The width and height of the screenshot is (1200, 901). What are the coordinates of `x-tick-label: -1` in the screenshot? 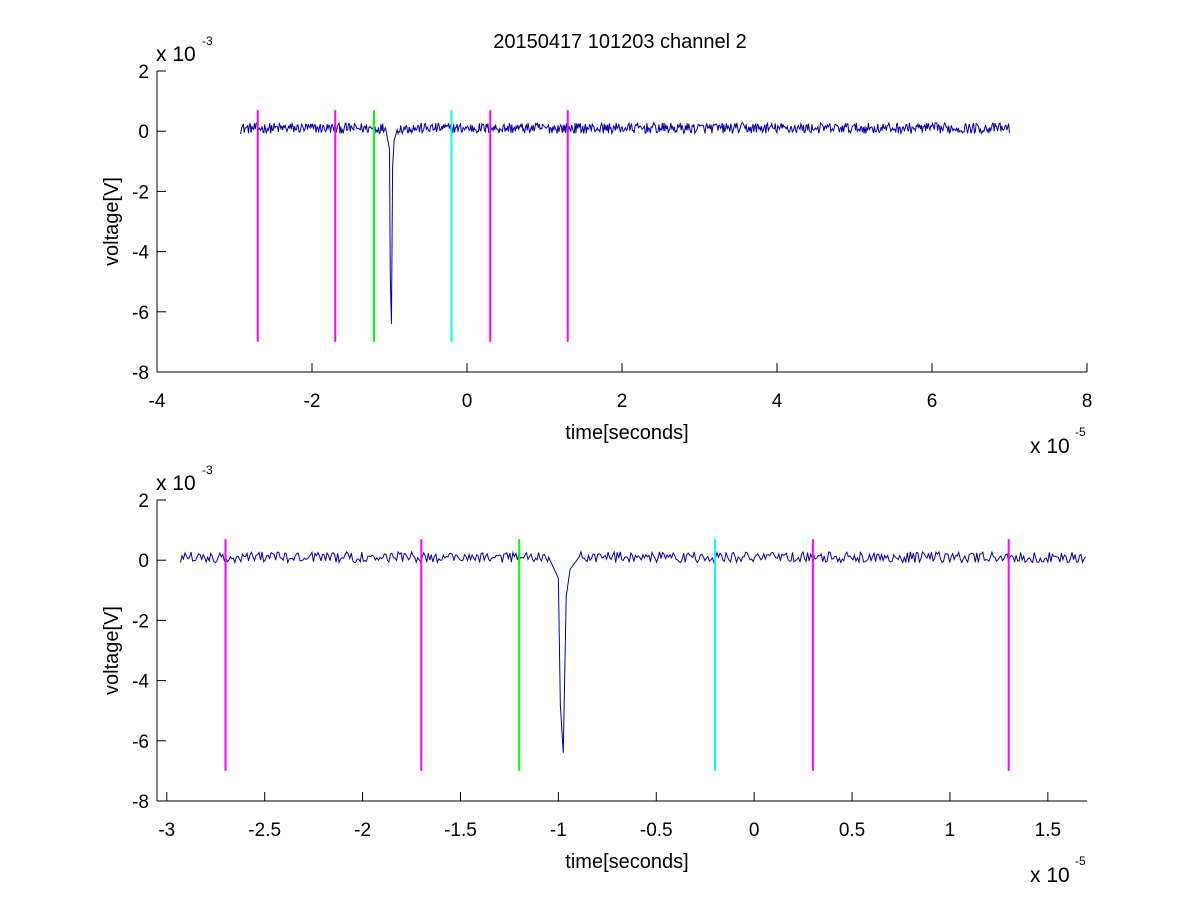 It's located at (558, 830).